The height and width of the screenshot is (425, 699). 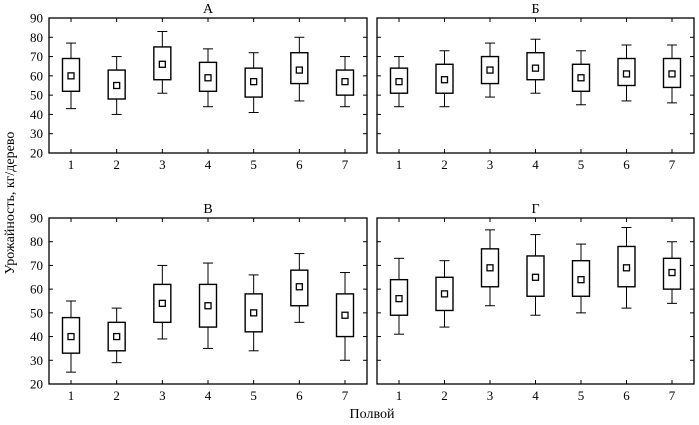 What do you see at coordinates (535, 209) in the screenshot?
I see `panel-title: Г` at bounding box center [535, 209].